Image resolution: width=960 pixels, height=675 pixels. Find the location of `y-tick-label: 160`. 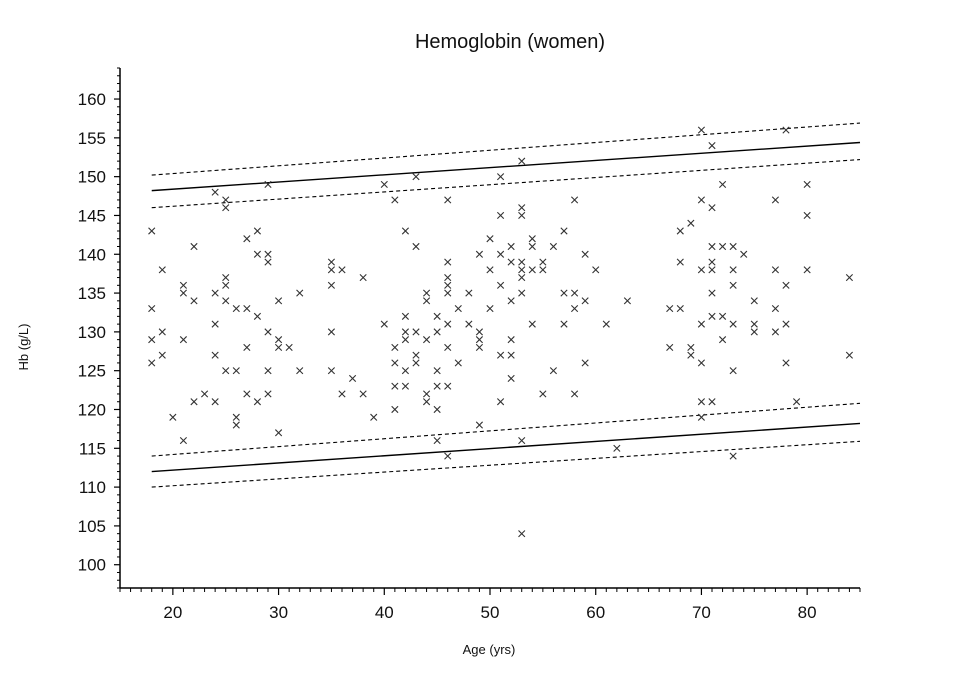

y-tick-label: 160 is located at coordinates (92, 99).